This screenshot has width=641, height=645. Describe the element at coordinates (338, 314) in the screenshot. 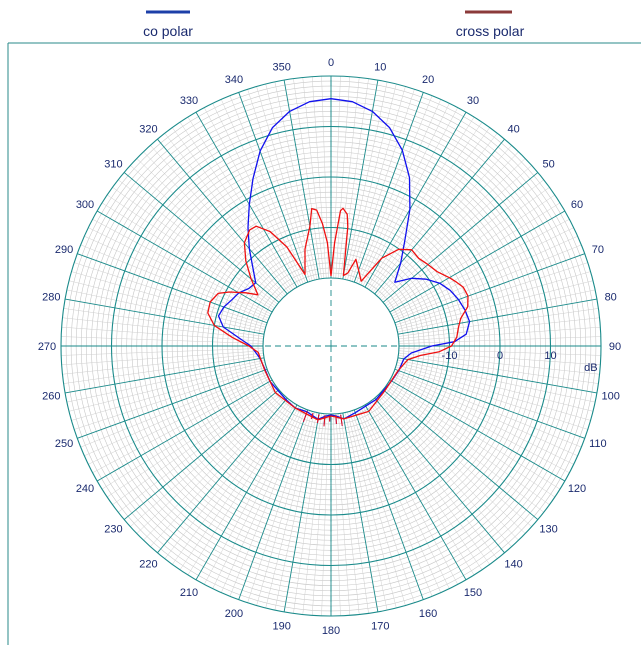

I see `series-line-cross-polar` at that location.